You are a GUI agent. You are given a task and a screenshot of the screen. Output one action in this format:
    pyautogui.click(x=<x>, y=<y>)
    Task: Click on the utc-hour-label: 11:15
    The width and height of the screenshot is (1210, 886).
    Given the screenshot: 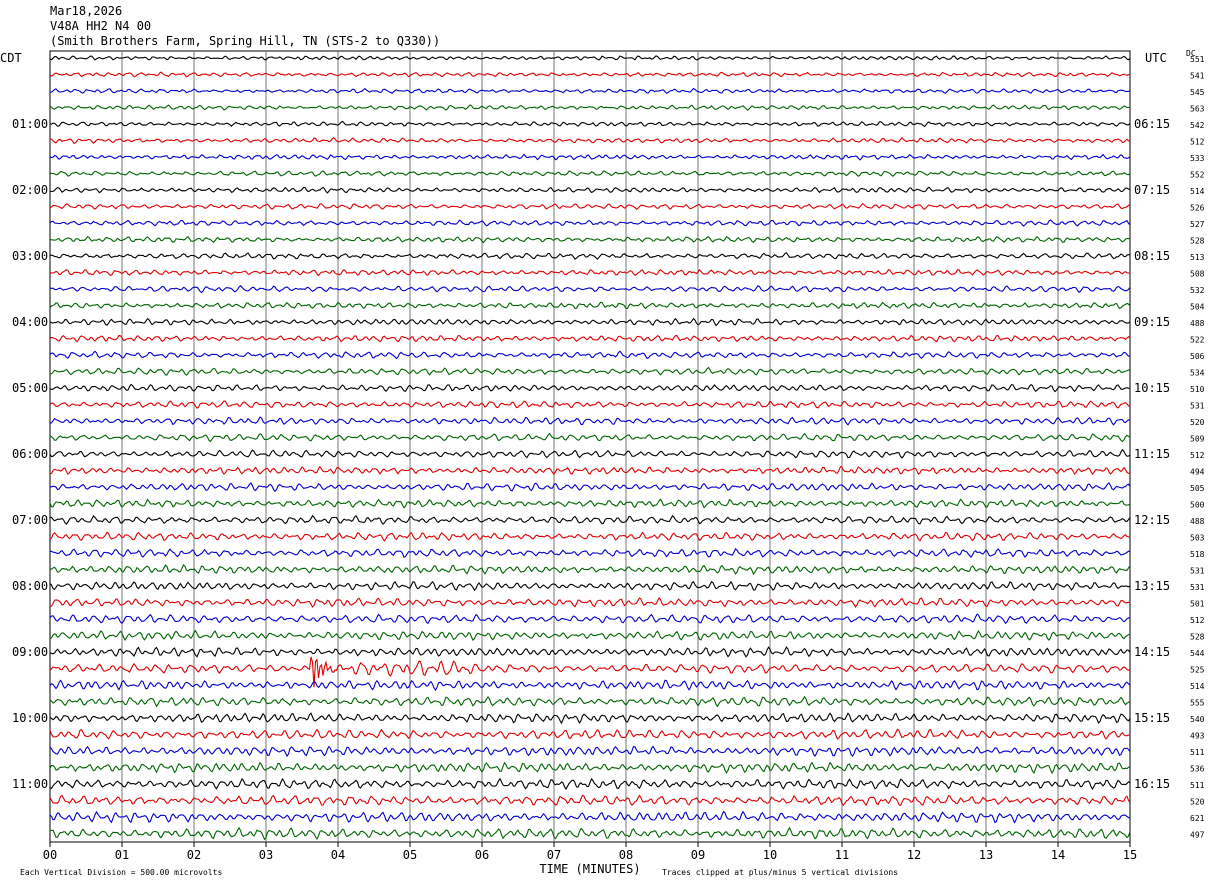 What is the action you would take?
    pyautogui.click(x=1152, y=454)
    